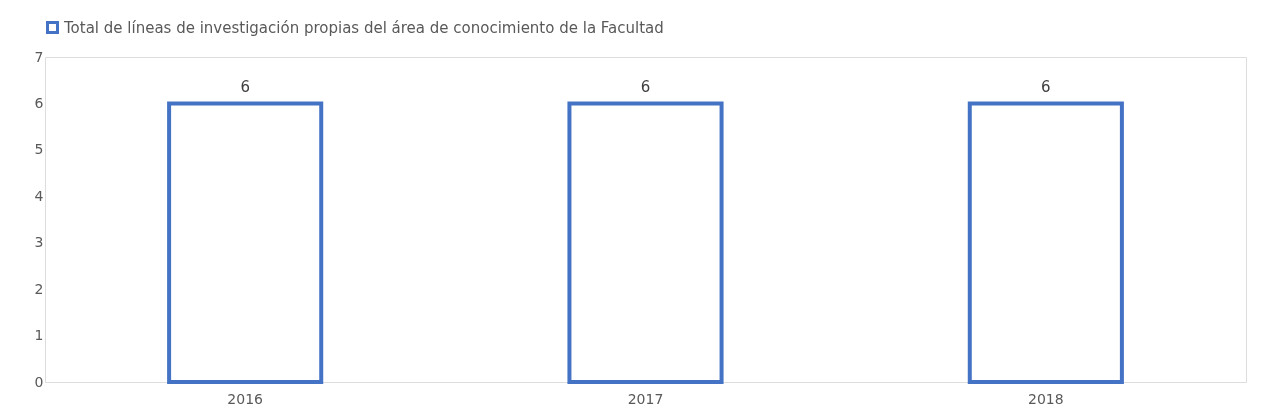 The image size is (1261, 416). What do you see at coordinates (39, 242) in the screenshot?
I see `y-tick-label: 3` at bounding box center [39, 242].